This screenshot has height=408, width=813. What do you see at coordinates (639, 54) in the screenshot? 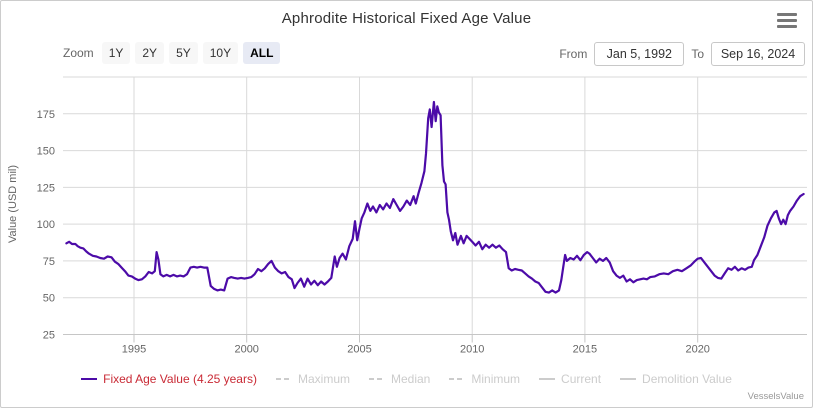
I see `from-date-input` at bounding box center [639, 54].